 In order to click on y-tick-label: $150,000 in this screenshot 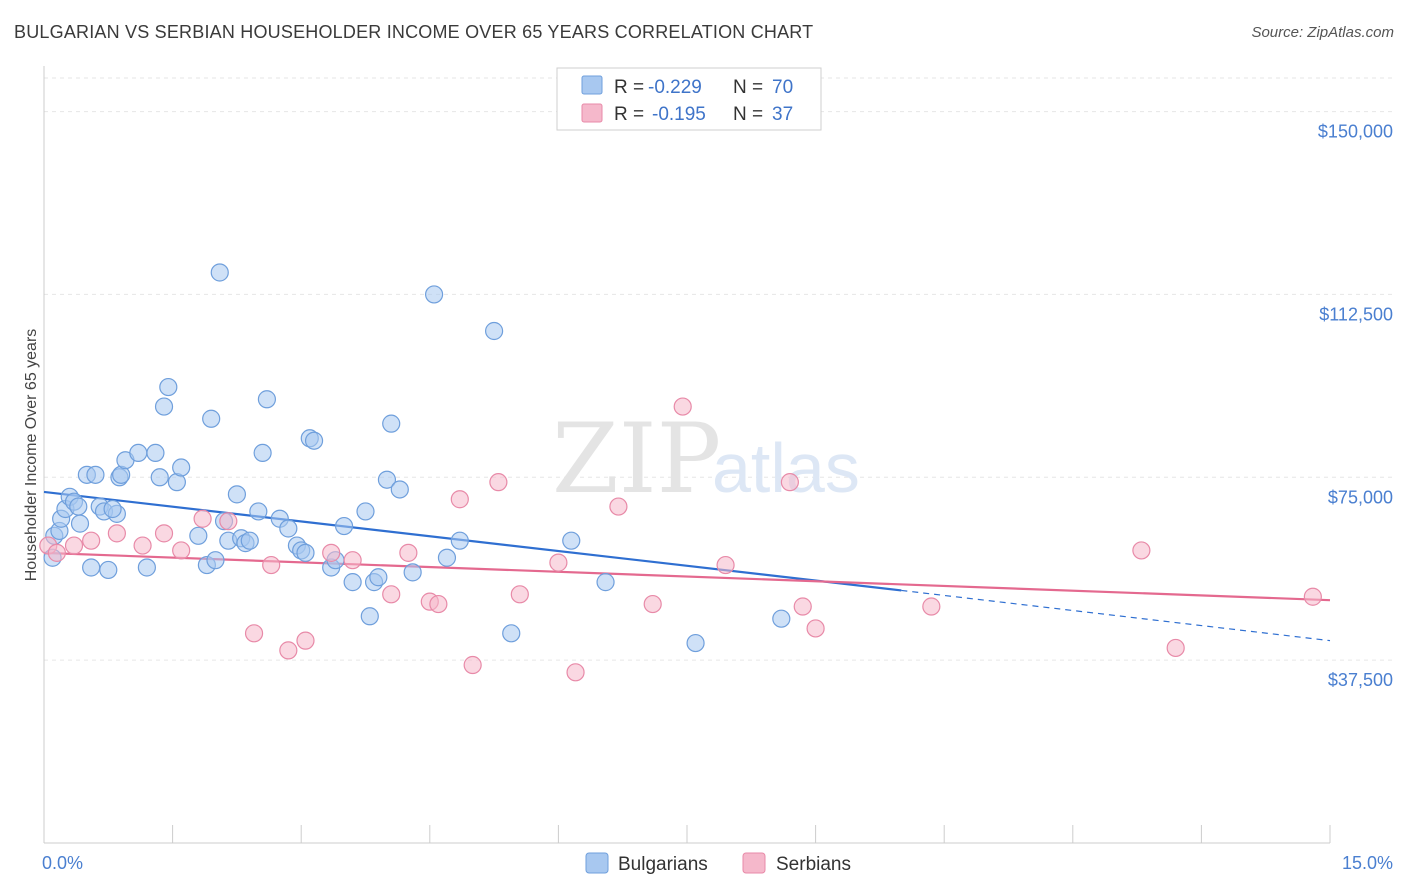, I will do `click(1355, 132)`.